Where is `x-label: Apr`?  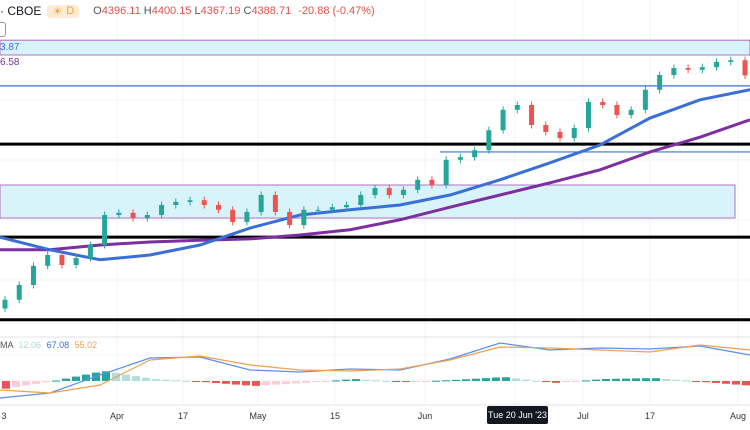
x-label: Apr is located at coordinates (117, 416).